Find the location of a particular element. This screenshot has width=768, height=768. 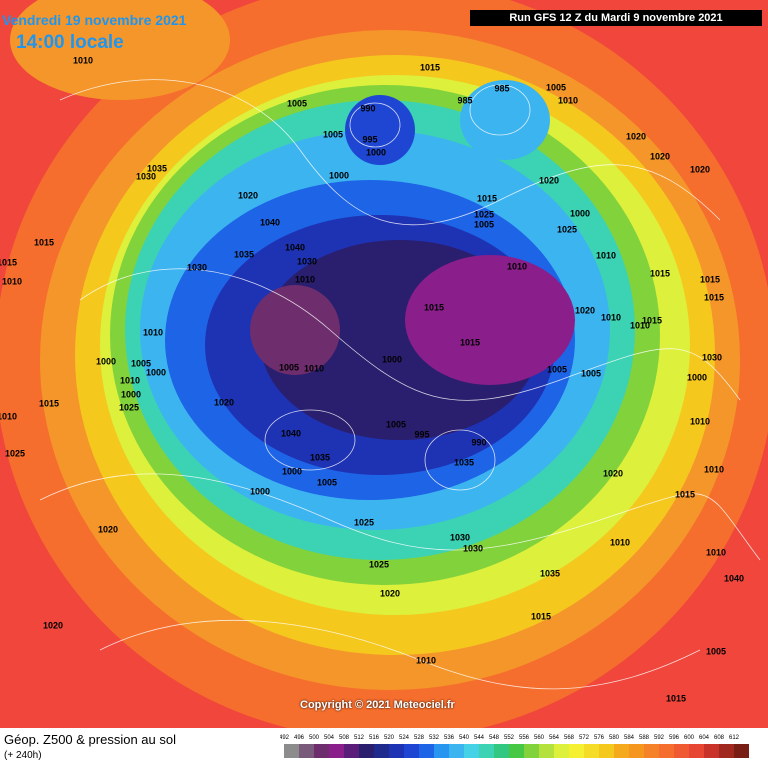

colorbar-label: 580 is located at coordinates (614, 738).